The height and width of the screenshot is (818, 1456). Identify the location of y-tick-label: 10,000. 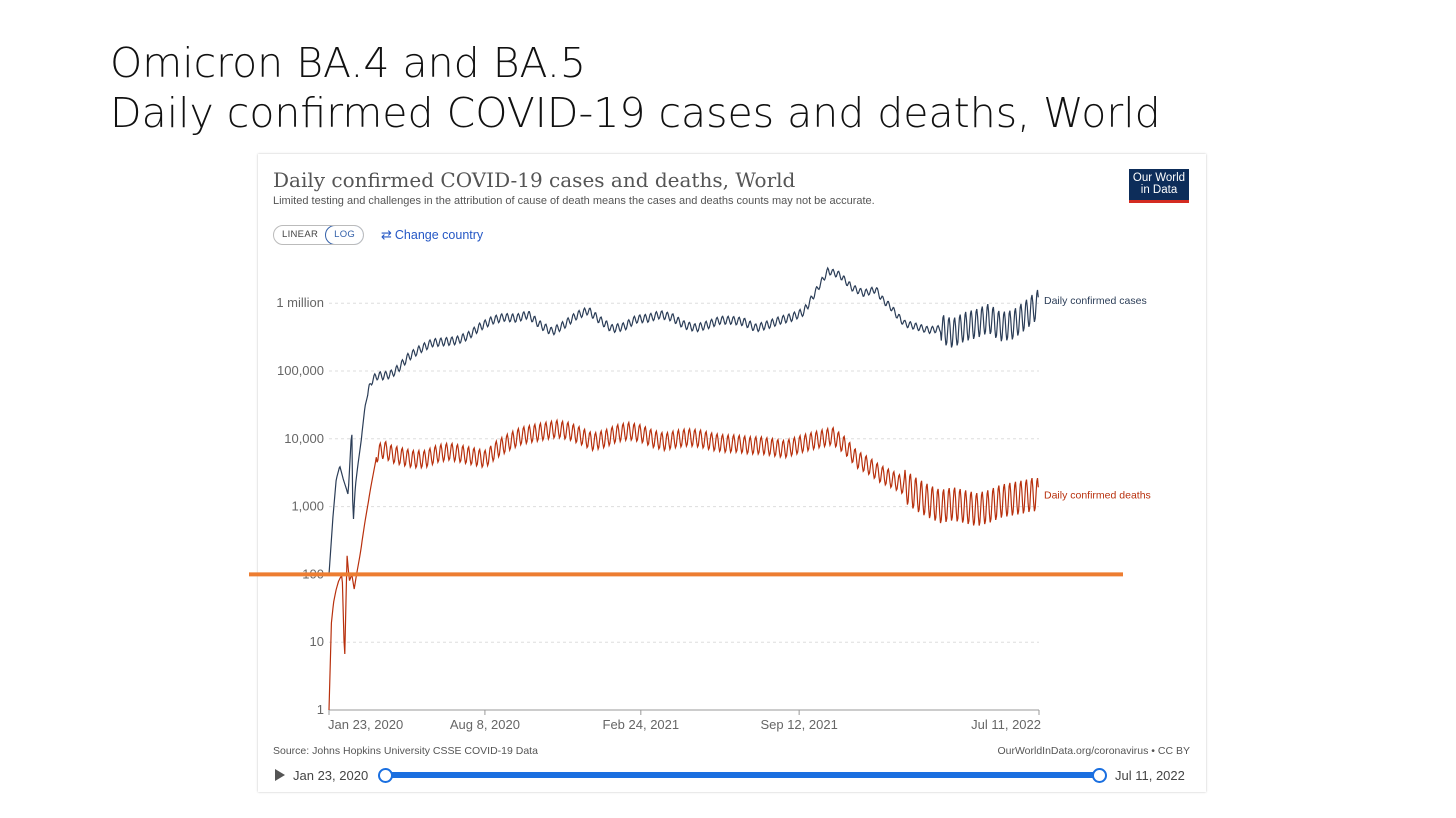
(304, 438).